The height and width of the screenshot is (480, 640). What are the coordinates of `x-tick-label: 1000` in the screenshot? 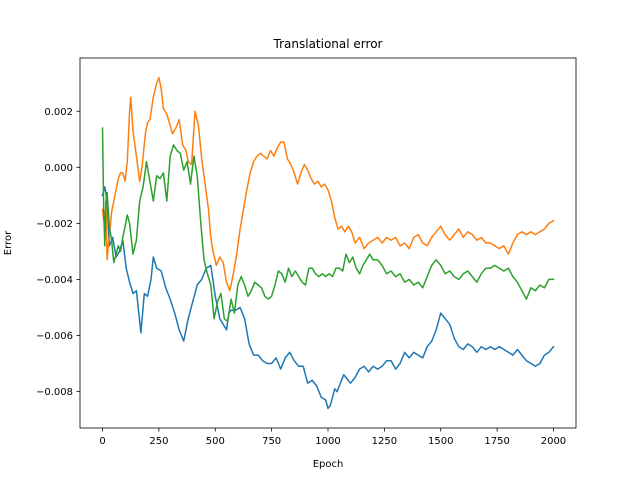 It's located at (327, 441).